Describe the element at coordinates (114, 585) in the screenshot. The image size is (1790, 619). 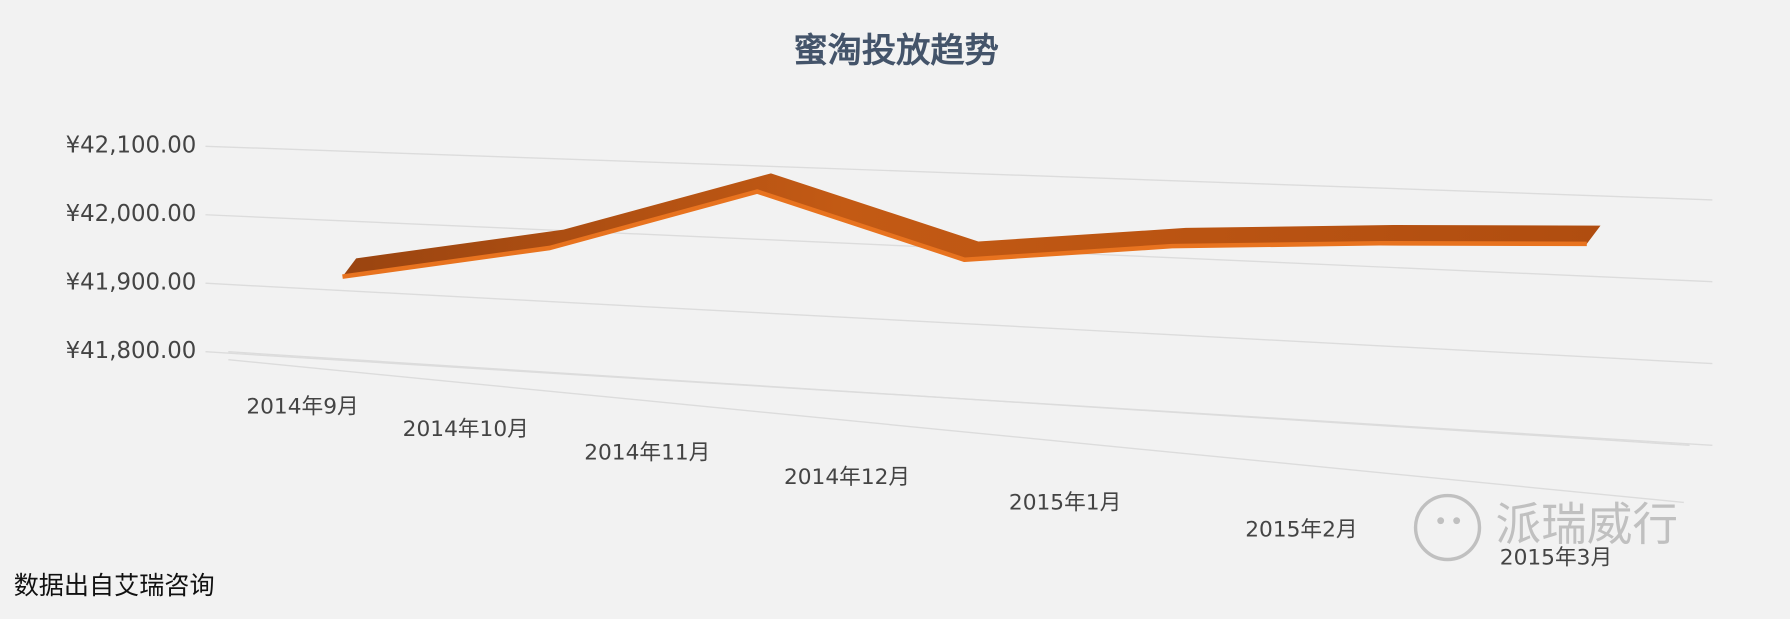
I see `footnote: 数据出自艾瑞咨询` at that location.